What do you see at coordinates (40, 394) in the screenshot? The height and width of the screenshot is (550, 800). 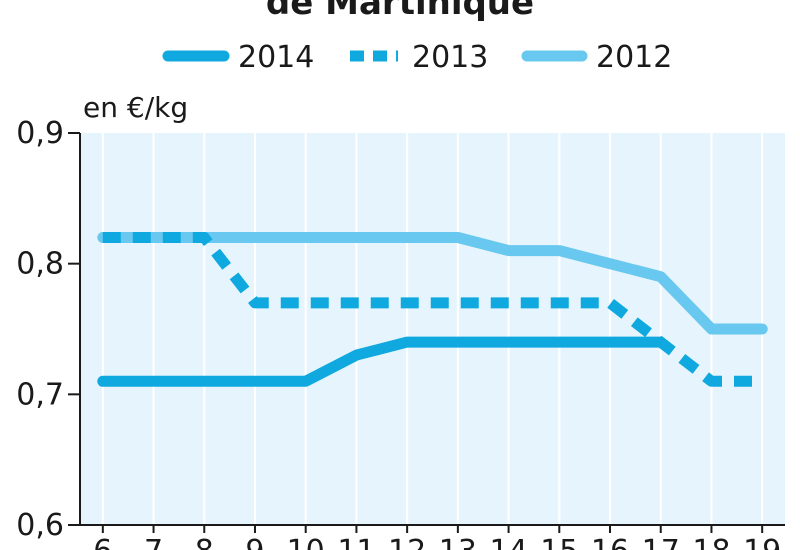 I see `y-tick-label: 0,7` at bounding box center [40, 394].